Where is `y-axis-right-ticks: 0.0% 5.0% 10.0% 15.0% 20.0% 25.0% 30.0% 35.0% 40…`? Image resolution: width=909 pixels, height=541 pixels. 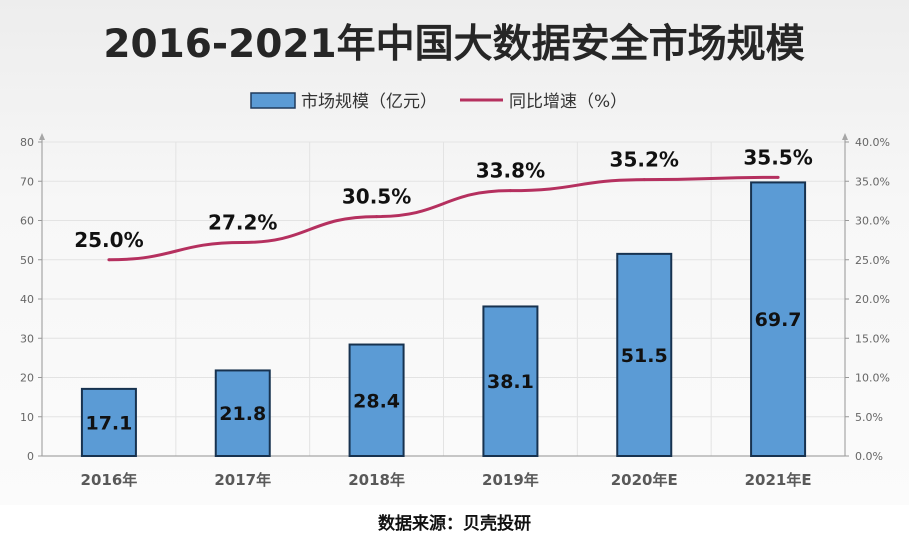
y-axis-right-ticks: 0.0% 5.0% 10.0% 15.0% 20.0% 25.0% 30.0% 35.0% 40… is located at coordinates (867, 299).